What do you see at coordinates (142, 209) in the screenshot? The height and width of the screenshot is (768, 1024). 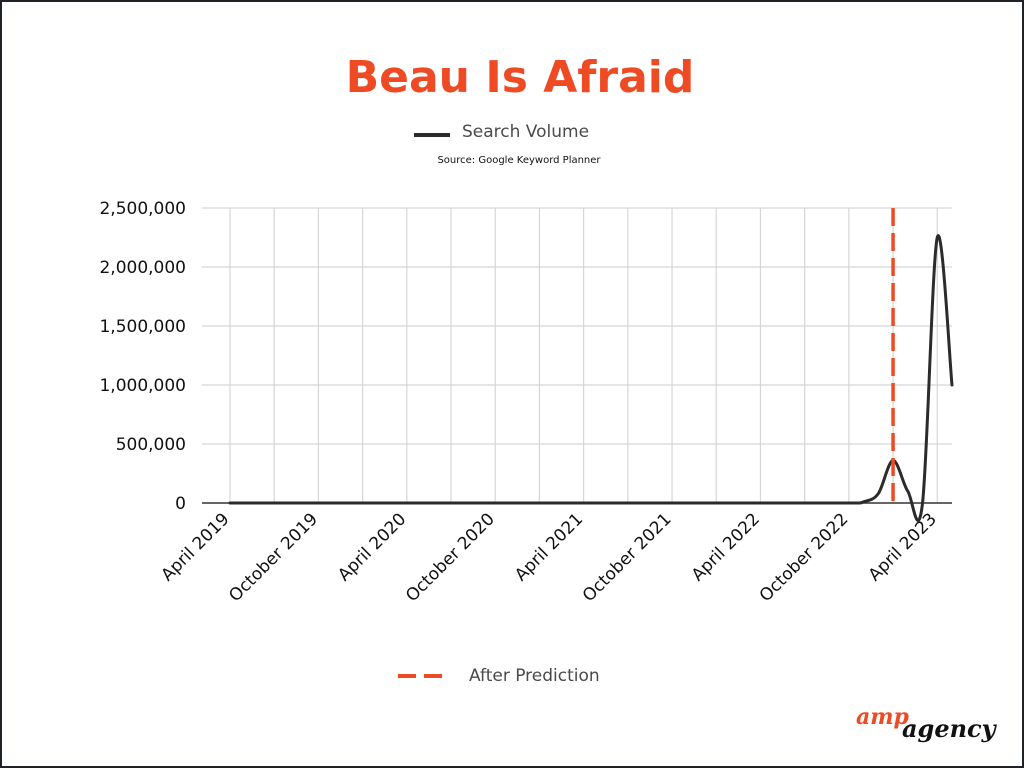 I see `y-tick-label: 2,500,000` at bounding box center [142, 209].